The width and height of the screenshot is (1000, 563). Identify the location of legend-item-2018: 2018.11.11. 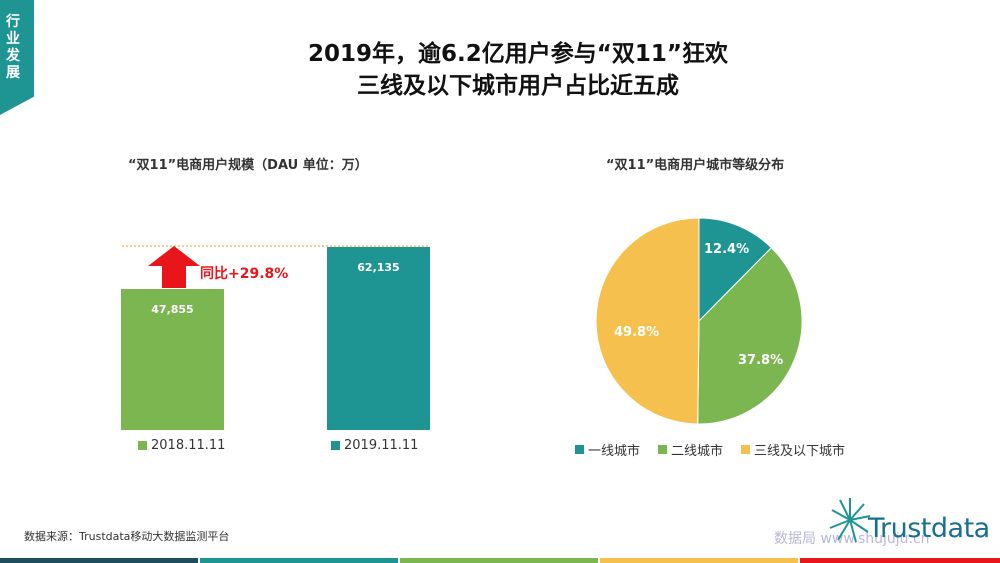
(181, 445).